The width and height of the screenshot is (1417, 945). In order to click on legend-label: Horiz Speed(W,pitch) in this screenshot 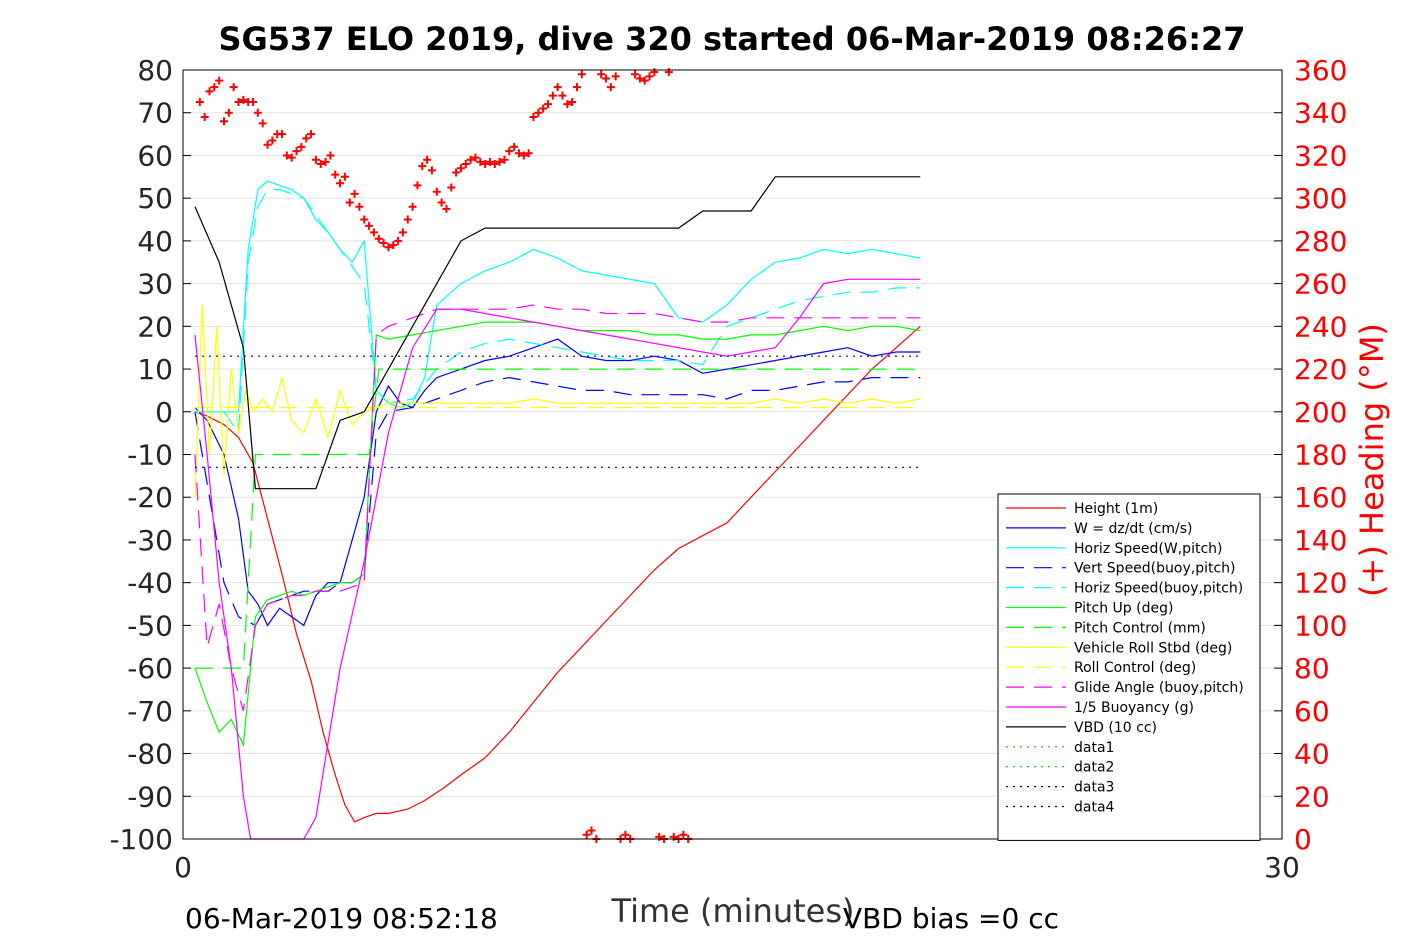, I will do `click(1148, 549)`.